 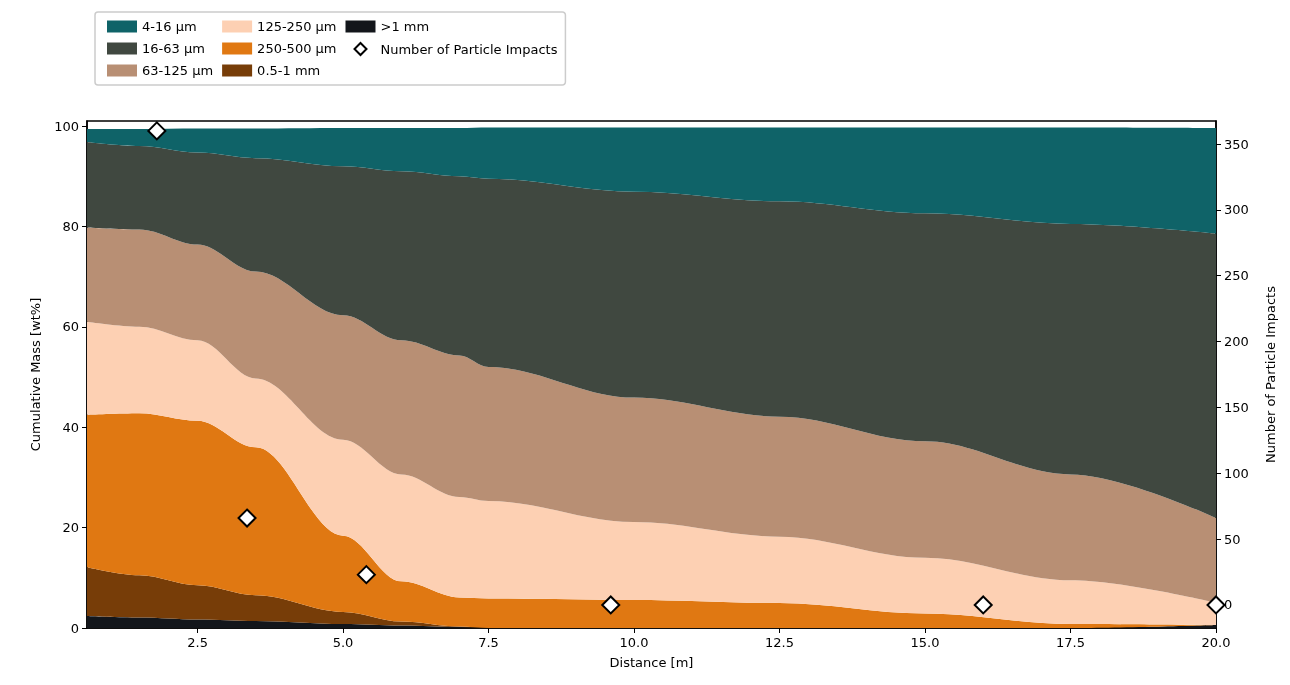 What do you see at coordinates (469, 49) in the screenshot?
I see `legend-label: Number of Particle Impacts` at bounding box center [469, 49].